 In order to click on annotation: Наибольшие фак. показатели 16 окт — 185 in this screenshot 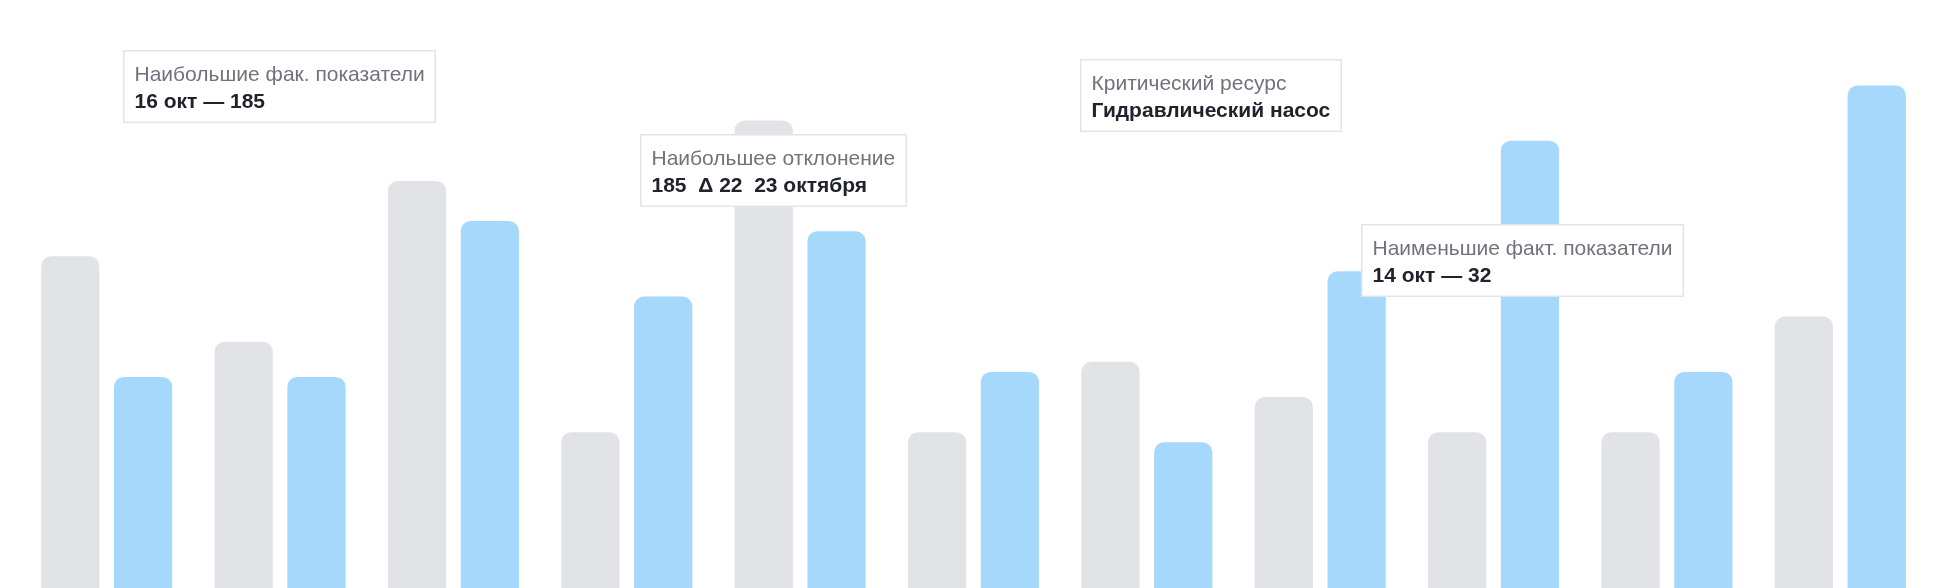, I will do `click(279, 86)`.